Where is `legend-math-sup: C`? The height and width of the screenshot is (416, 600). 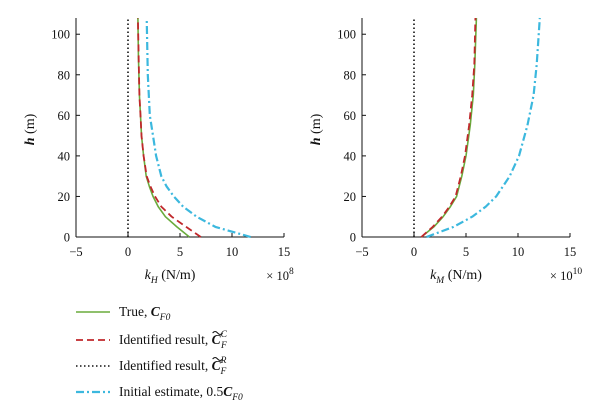 legend-math-sup: C is located at coordinates (224, 335).